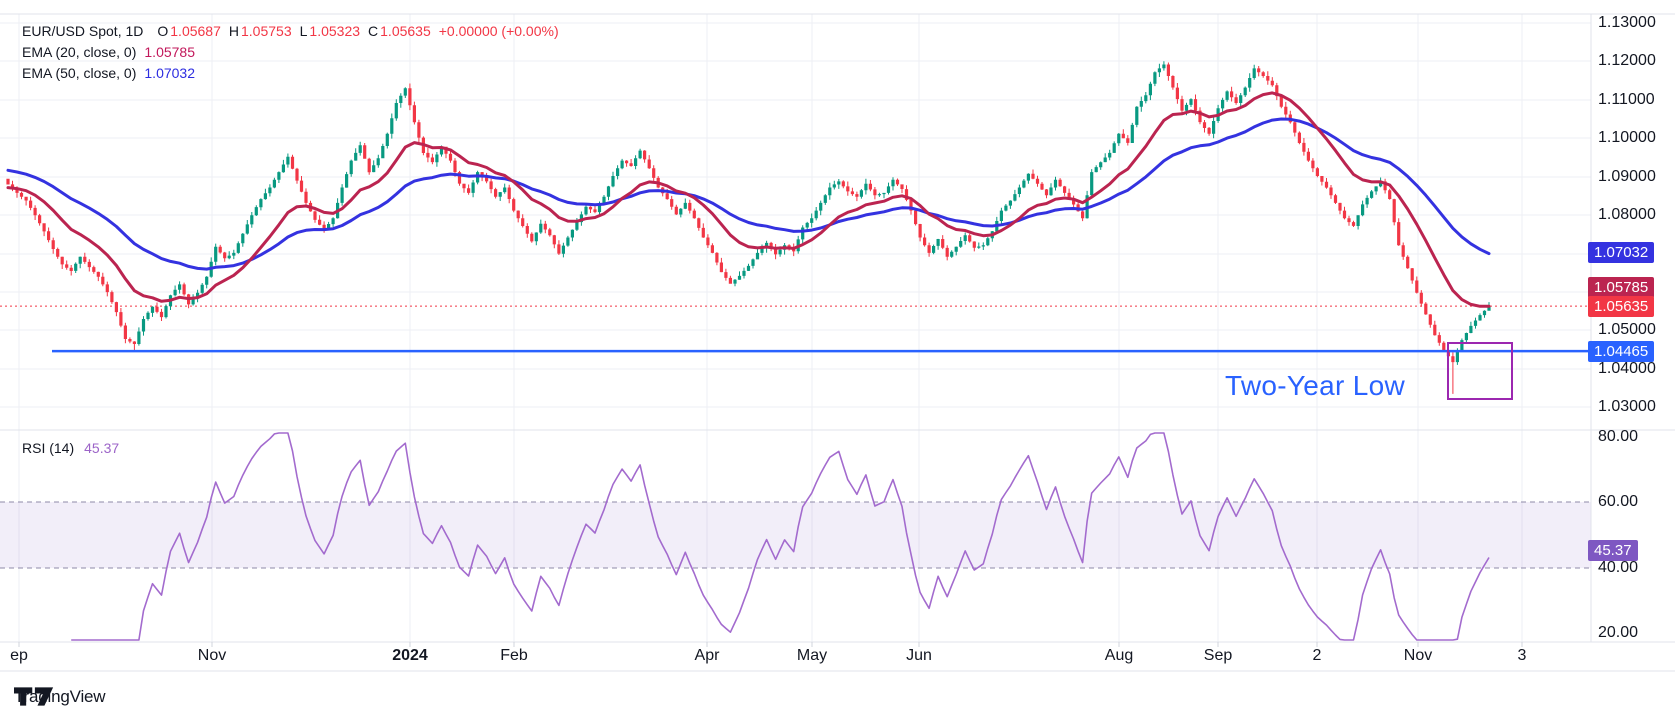 The image size is (1675, 718). What do you see at coordinates (1627, 406) in the screenshot?
I see `price-tick-label: 1.03000` at bounding box center [1627, 406].